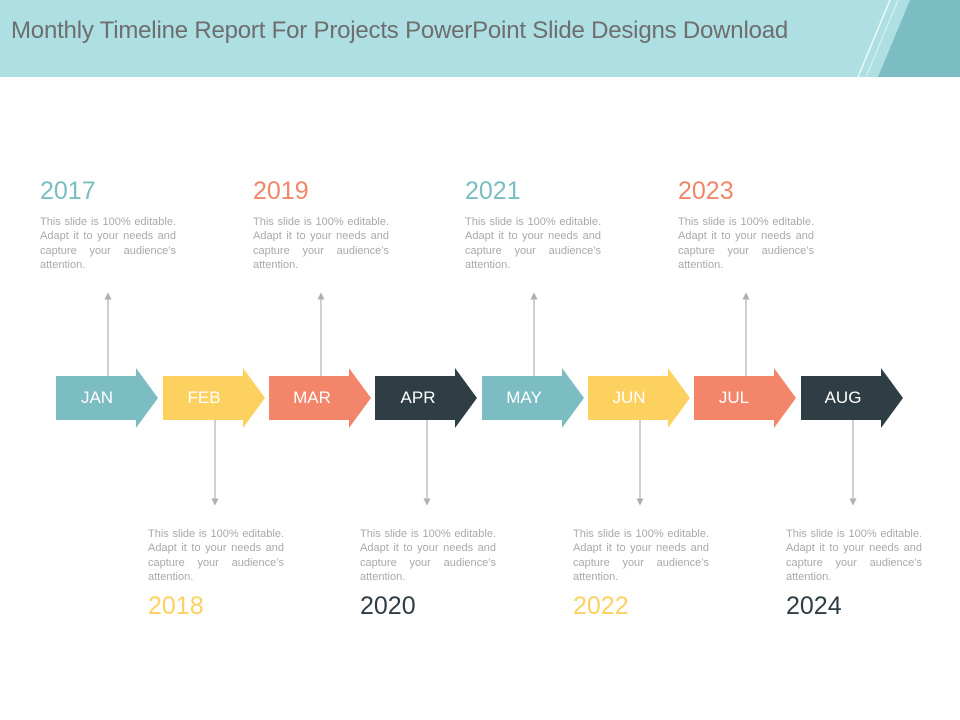 The image size is (960, 720). I want to click on month-arrow-jan, so click(107, 398).